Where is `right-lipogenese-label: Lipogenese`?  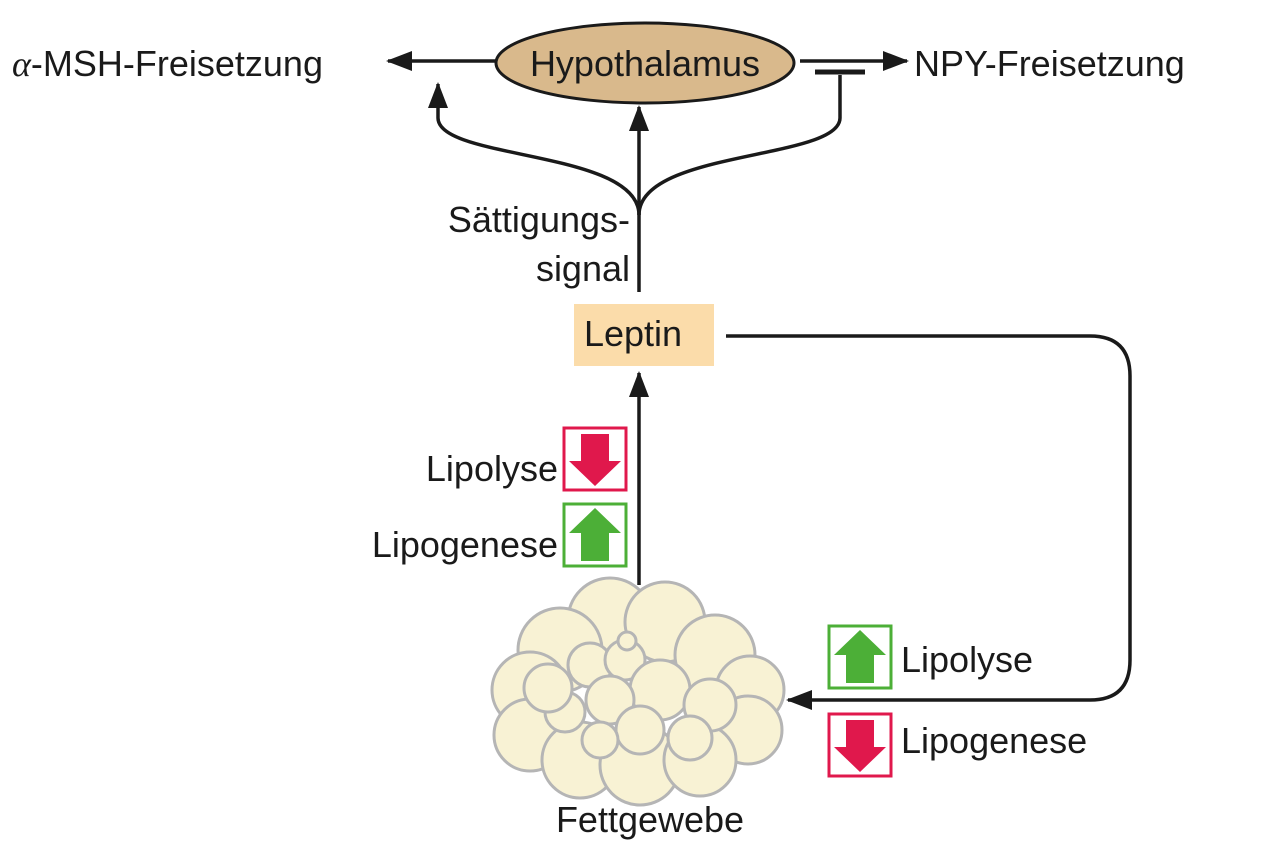
right-lipogenese-label: Lipogenese is located at coordinates (994, 740).